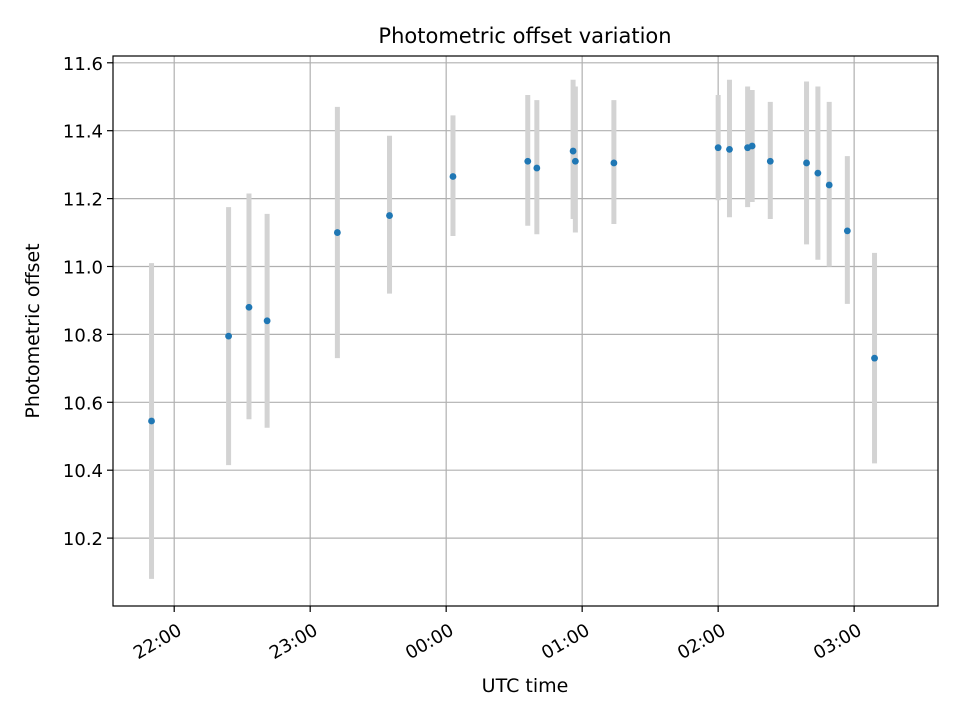 The height and width of the screenshot is (724, 960). What do you see at coordinates (83, 64) in the screenshot?
I see `y-tick-label: 11.6` at bounding box center [83, 64].